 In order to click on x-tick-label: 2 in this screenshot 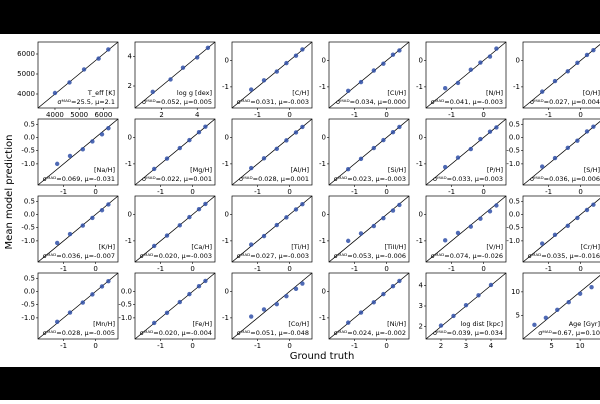, I will do `click(441, 346)`.